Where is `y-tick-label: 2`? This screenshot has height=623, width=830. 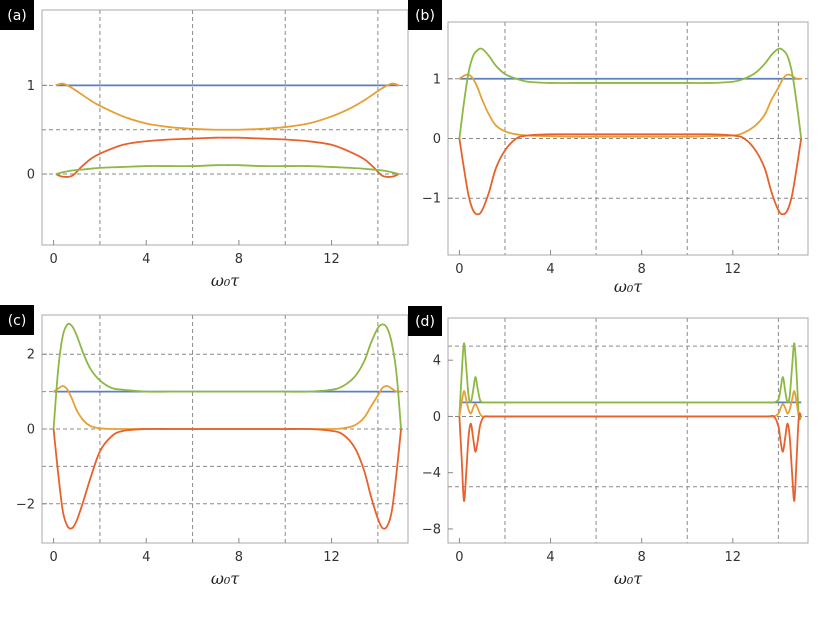 y-tick-label: 2 is located at coordinates (31, 355).